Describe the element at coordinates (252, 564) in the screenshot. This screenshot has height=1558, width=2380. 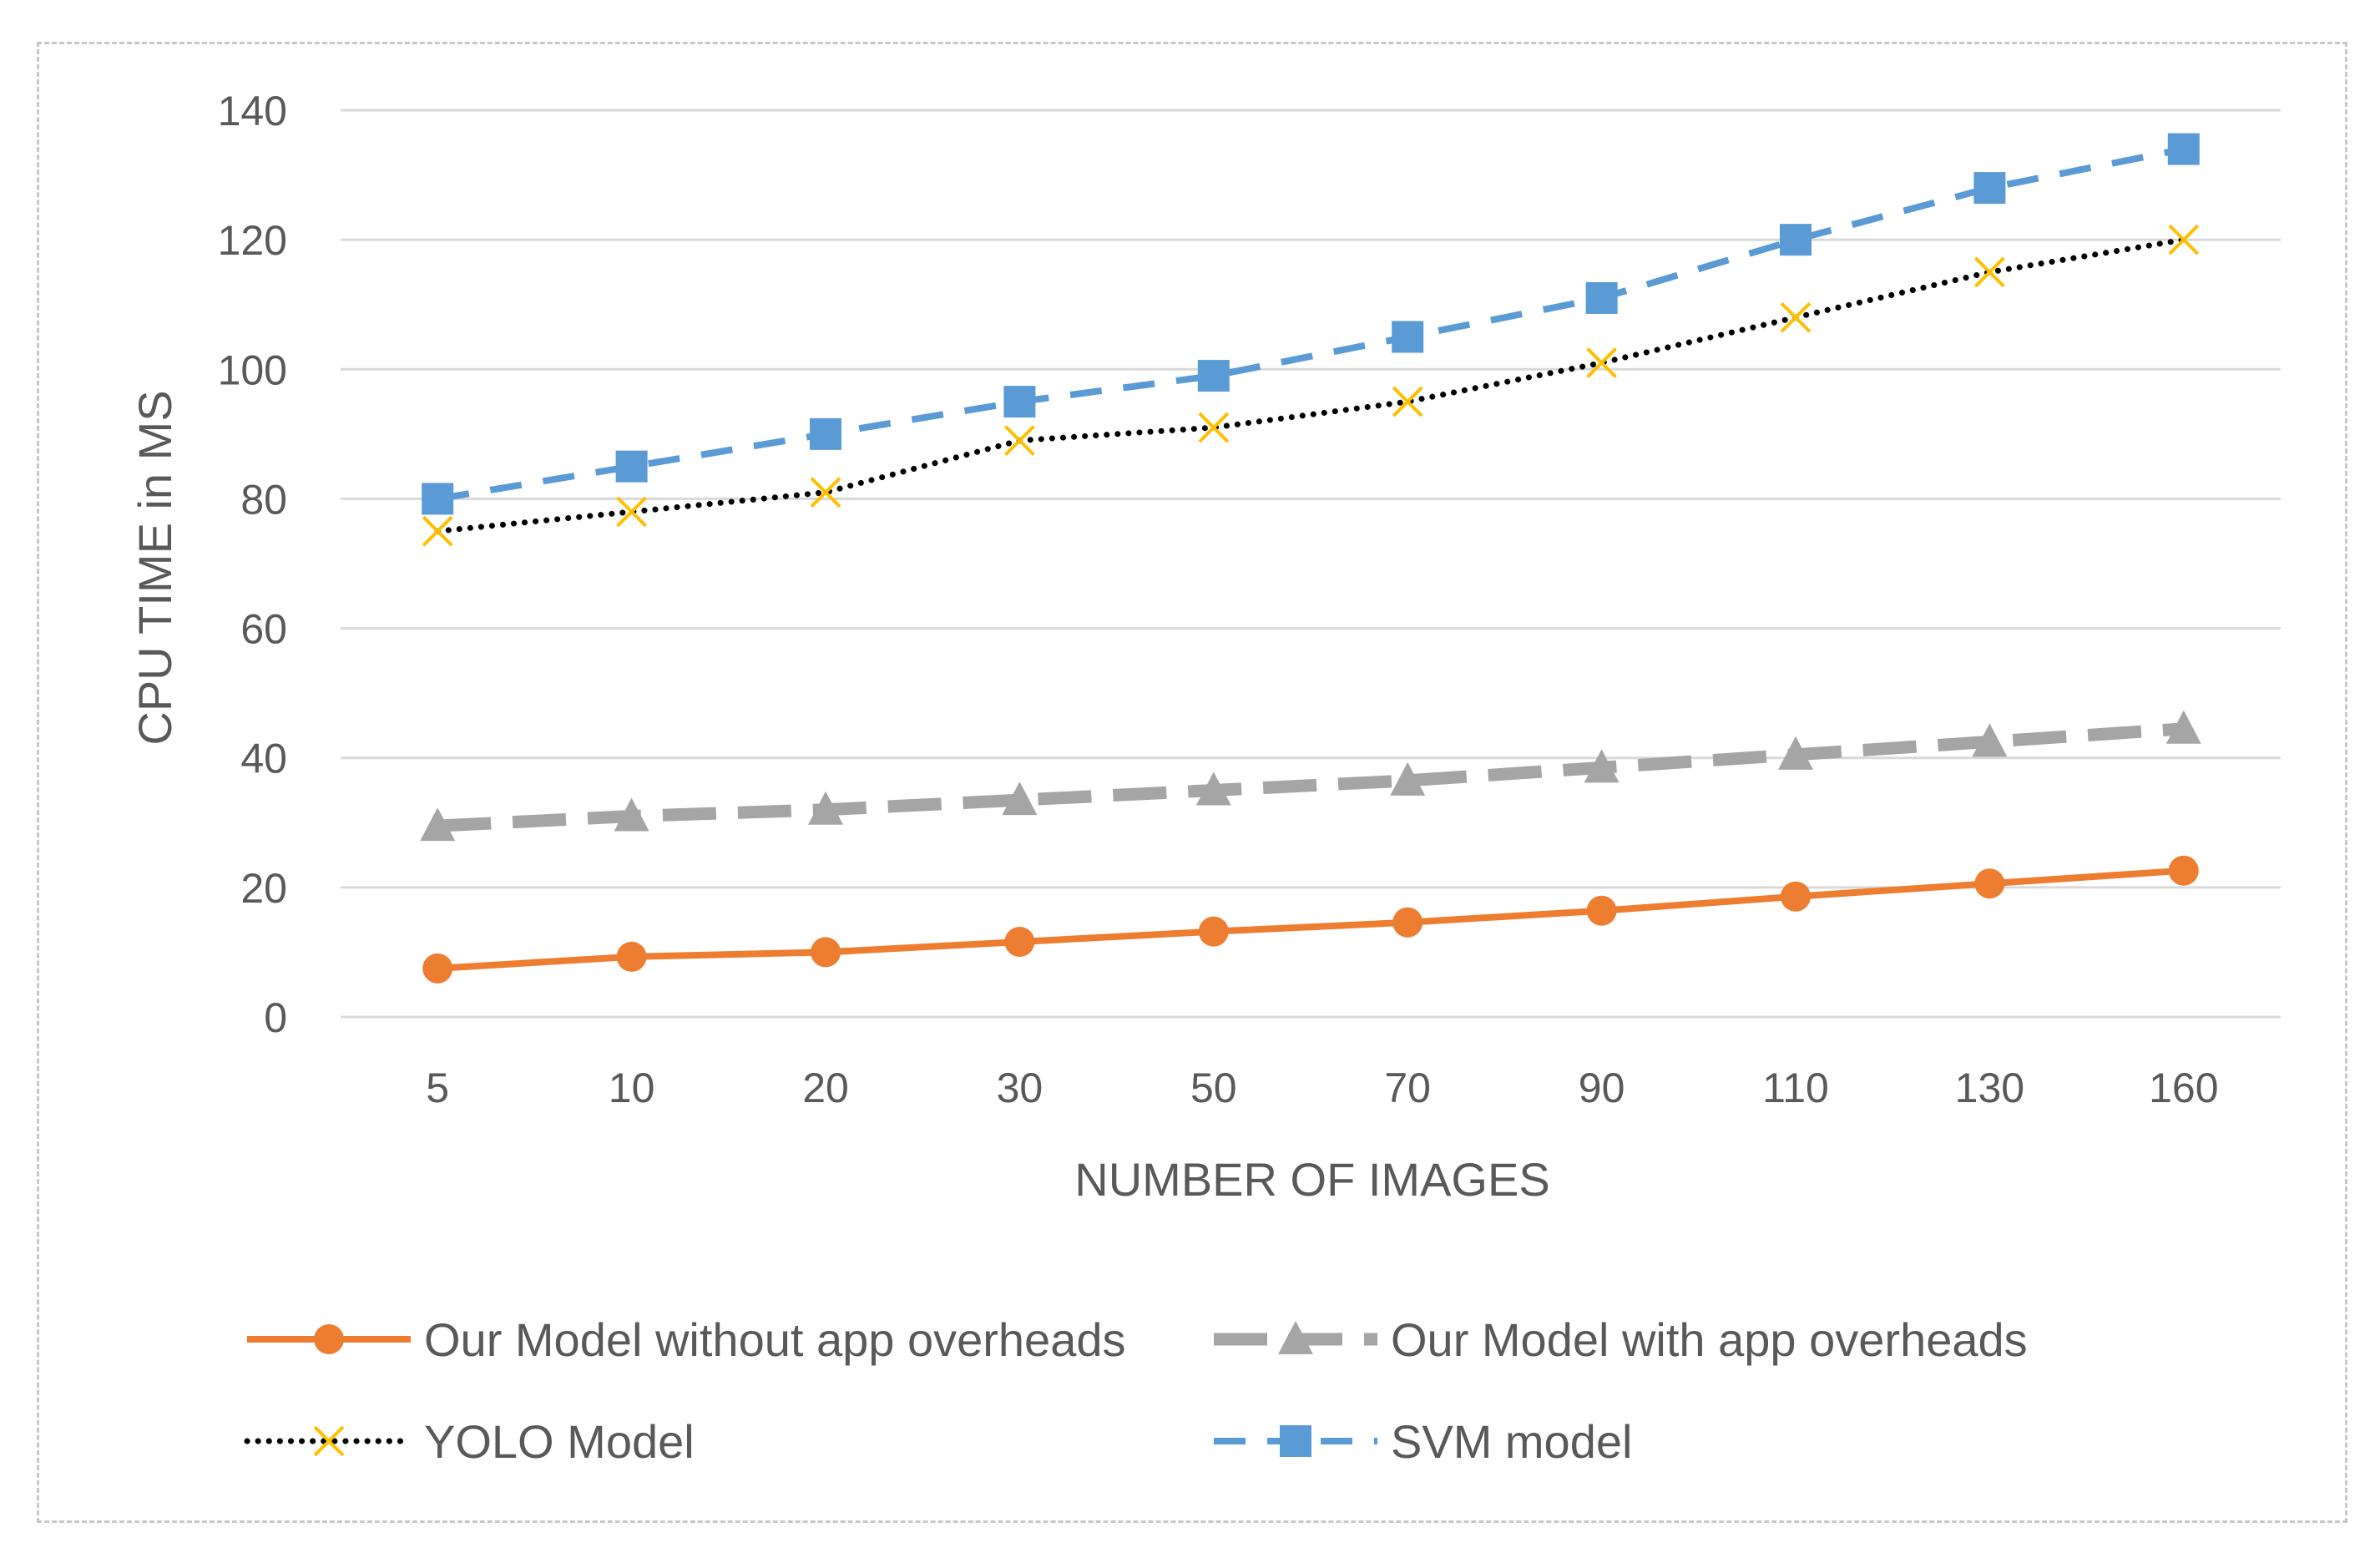
I see `y-axis-ticks: 0 20 40 60 80 100 120 140` at that location.